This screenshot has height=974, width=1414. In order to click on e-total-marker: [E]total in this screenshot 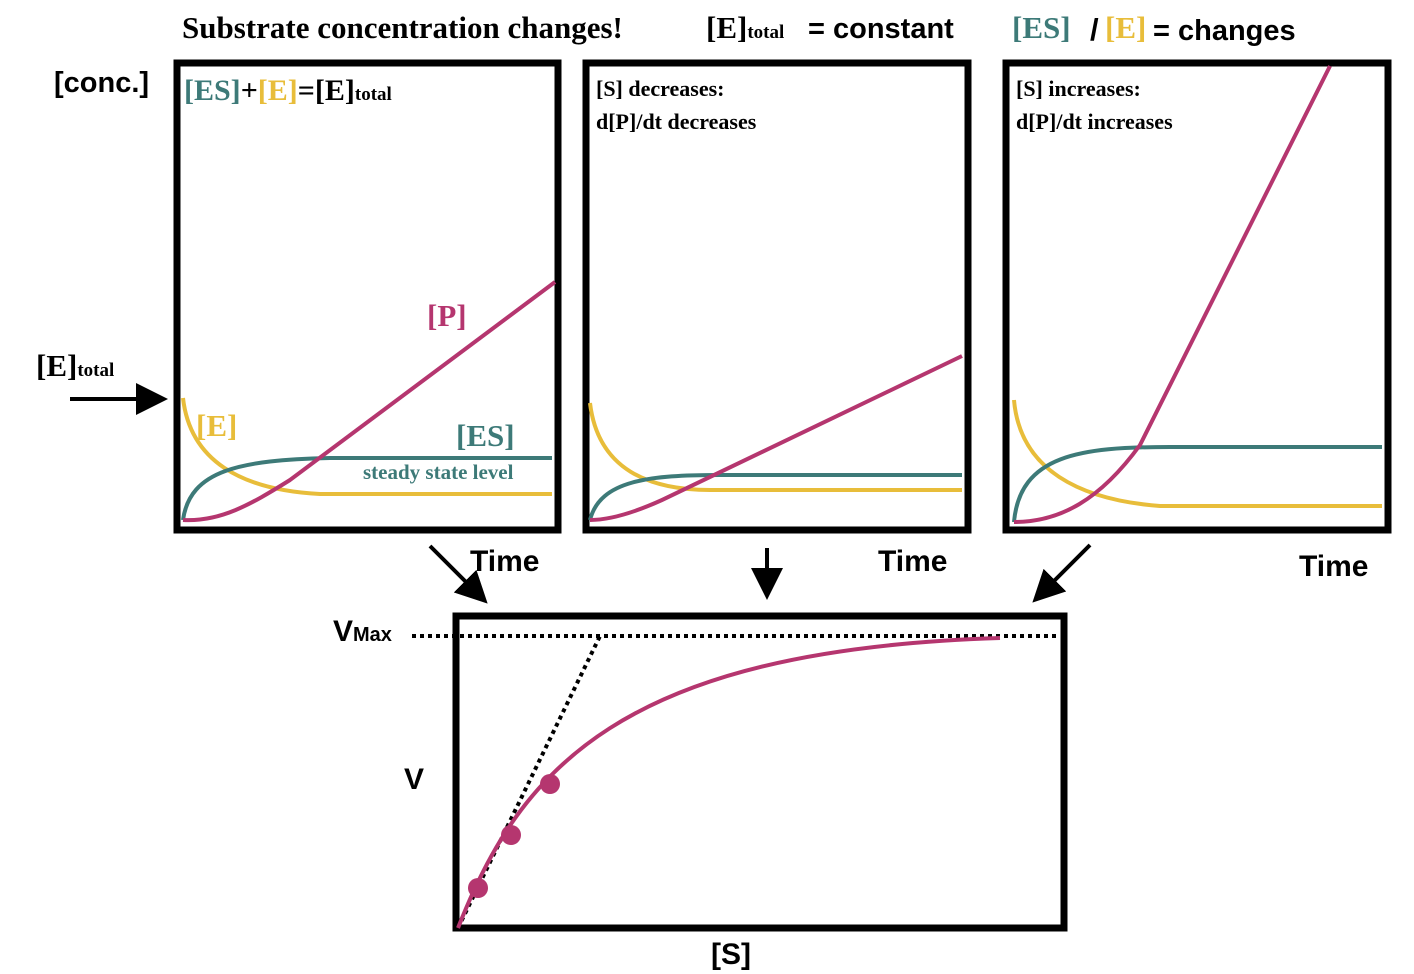, I will do `click(75, 365)`.